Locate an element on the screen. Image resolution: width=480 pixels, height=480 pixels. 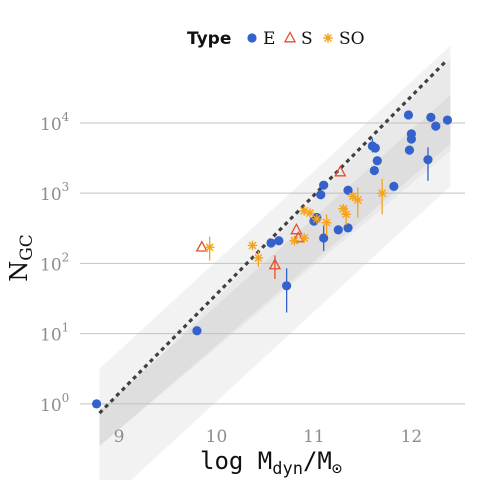
legend-label-SO: SO is located at coordinates (352, 39).